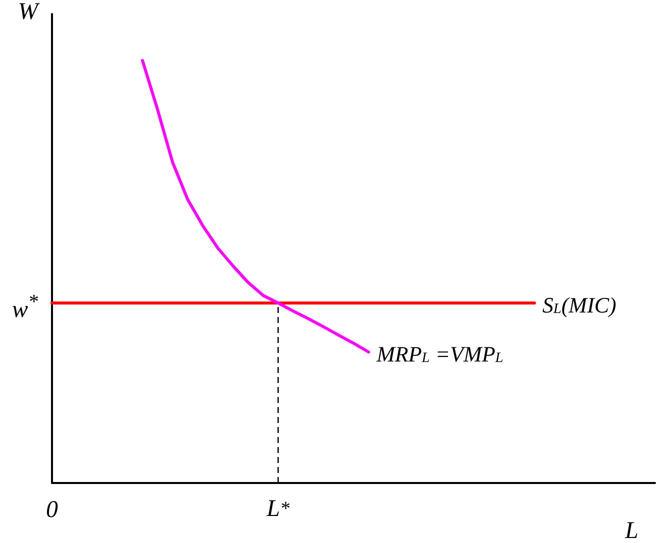  What do you see at coordinates (278, 509) in the screenshot?
I see `text: L*` at bounding box center [278, 509].